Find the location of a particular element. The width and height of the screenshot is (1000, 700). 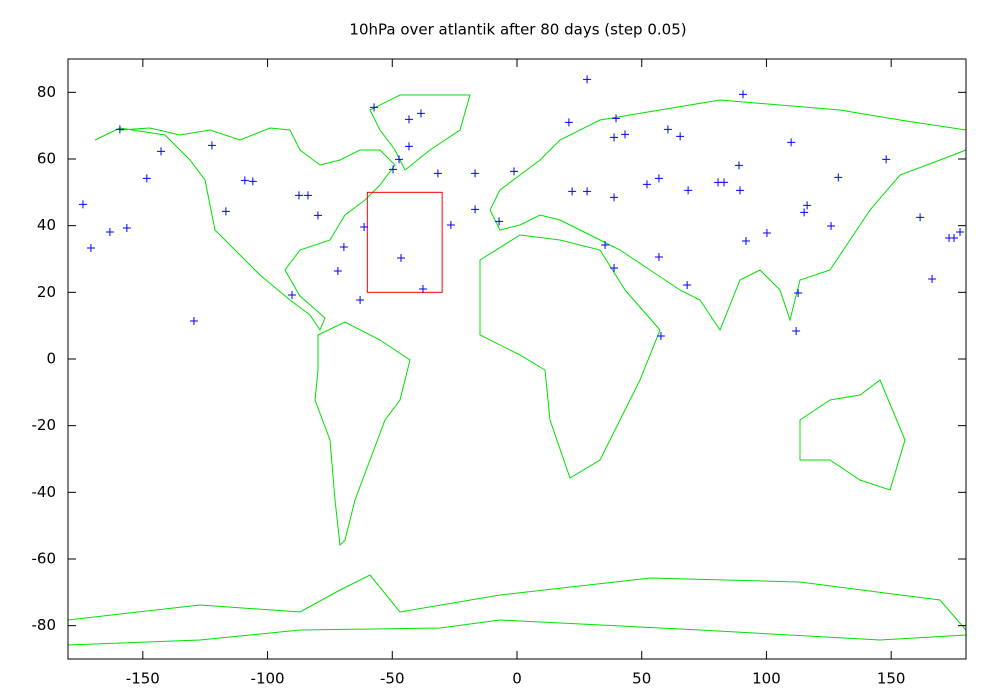

y-tick-label: 20 is located at coordinates (46, 292).